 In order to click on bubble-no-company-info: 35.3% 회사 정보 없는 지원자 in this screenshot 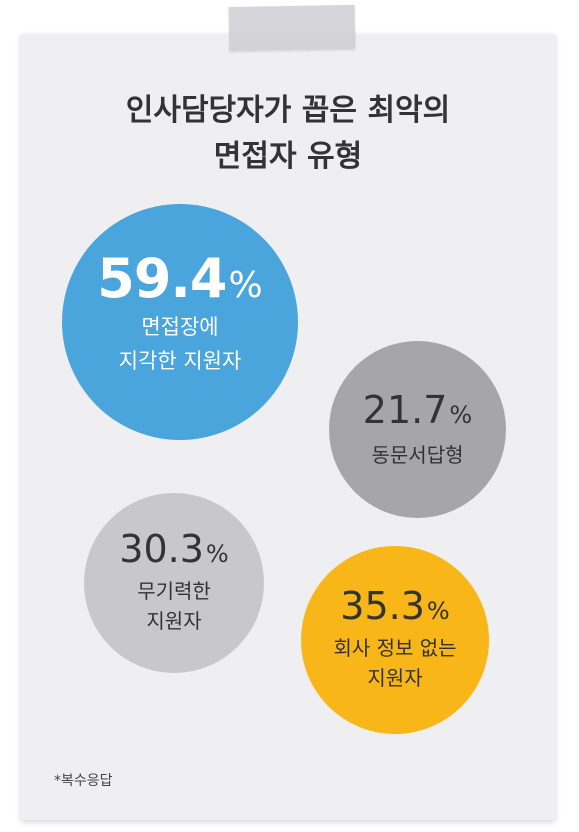, I will do `click(395, 640)`.